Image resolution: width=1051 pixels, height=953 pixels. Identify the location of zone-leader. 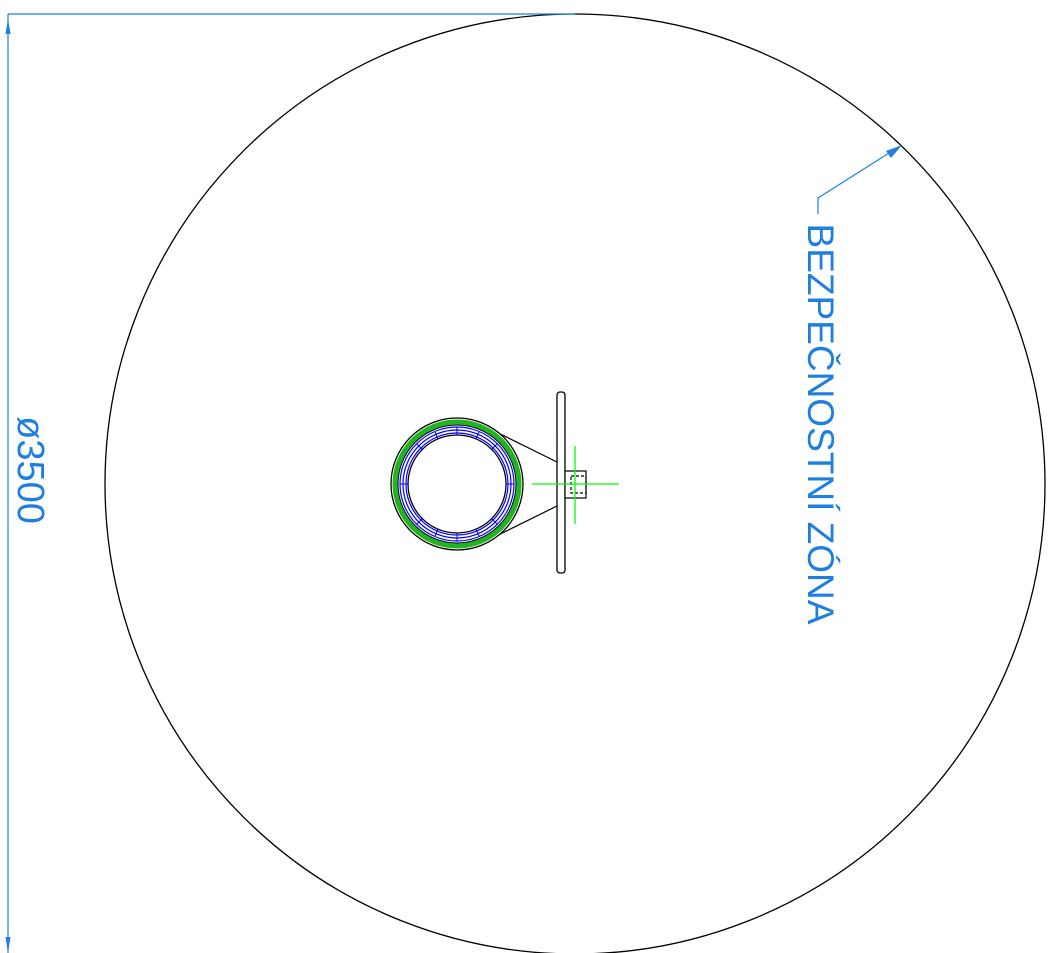
(859, 179).